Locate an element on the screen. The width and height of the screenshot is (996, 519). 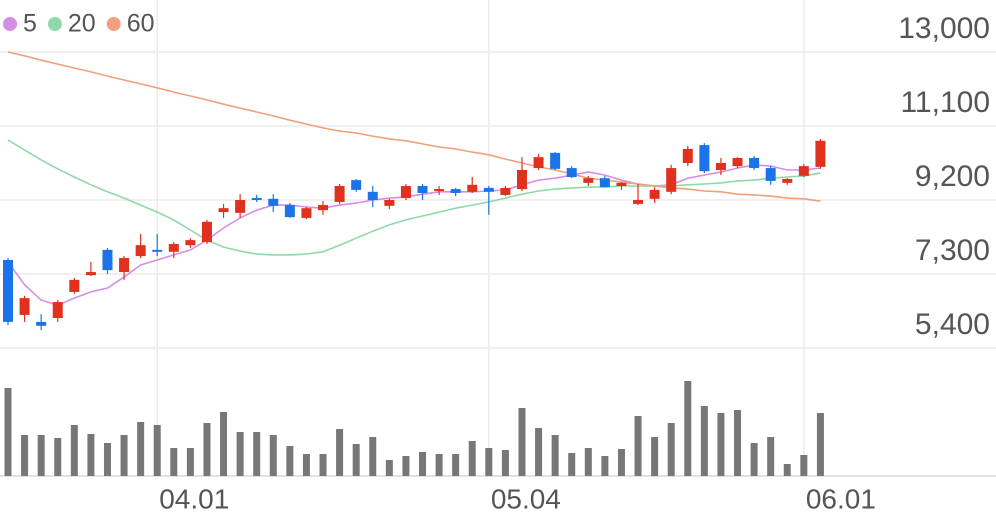
legend-label: 5 is located at coordinates (30, 24).